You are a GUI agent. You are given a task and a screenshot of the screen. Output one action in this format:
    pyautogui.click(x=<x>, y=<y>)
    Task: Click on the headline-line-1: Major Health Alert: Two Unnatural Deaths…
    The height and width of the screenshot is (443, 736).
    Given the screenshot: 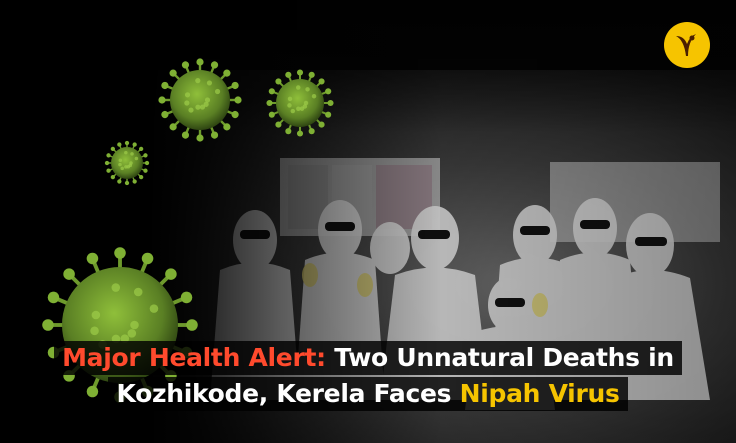 What is the action you would take?
    pyautogui.click(x=368, y=358)
    